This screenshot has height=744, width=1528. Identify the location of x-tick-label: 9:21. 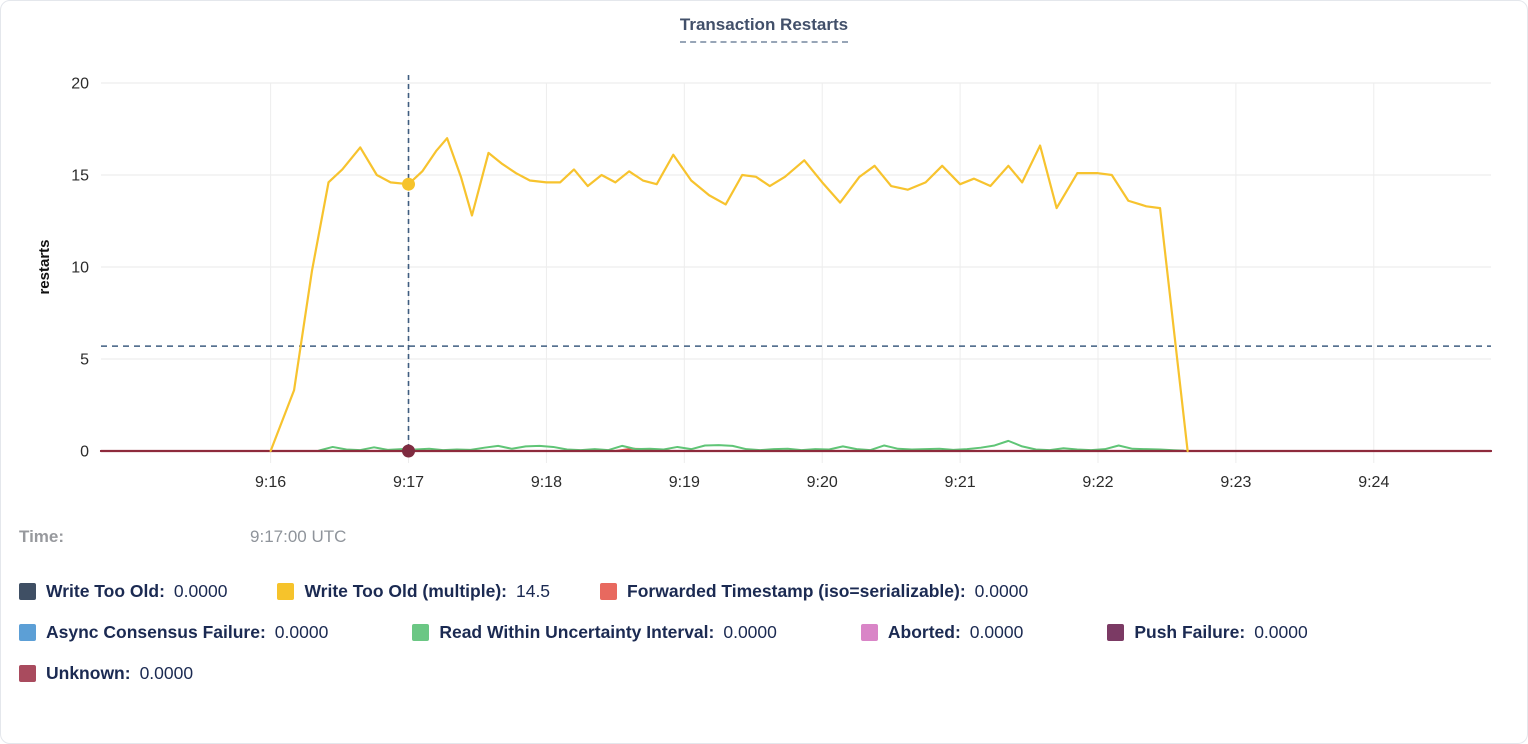
(960, 482).